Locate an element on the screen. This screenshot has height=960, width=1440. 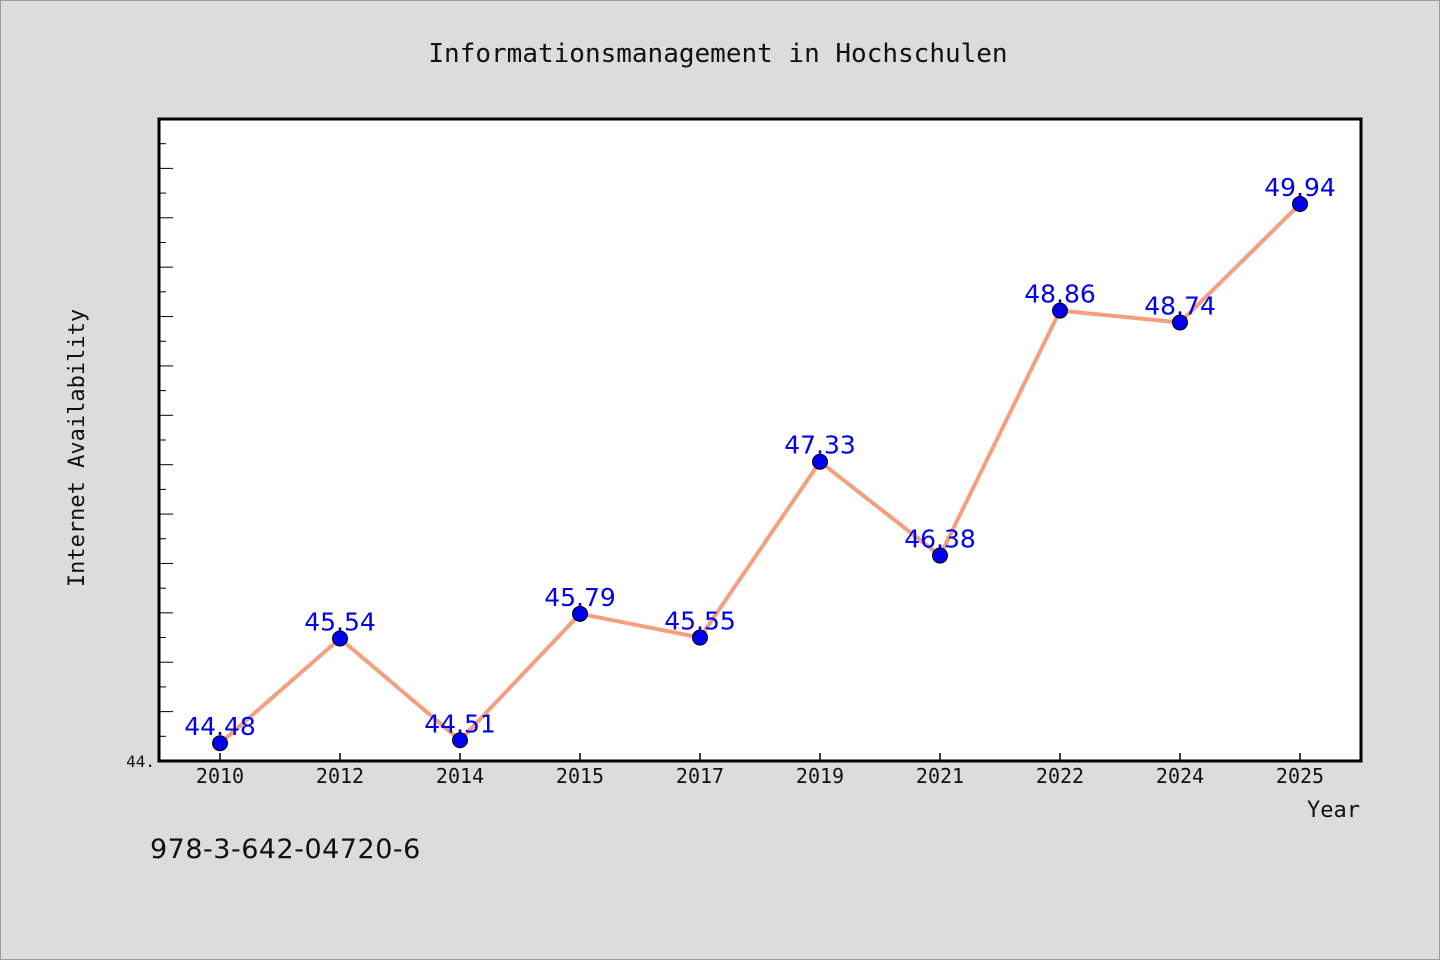
x-tick-label: 2021 is located at coordinates (940, 776).